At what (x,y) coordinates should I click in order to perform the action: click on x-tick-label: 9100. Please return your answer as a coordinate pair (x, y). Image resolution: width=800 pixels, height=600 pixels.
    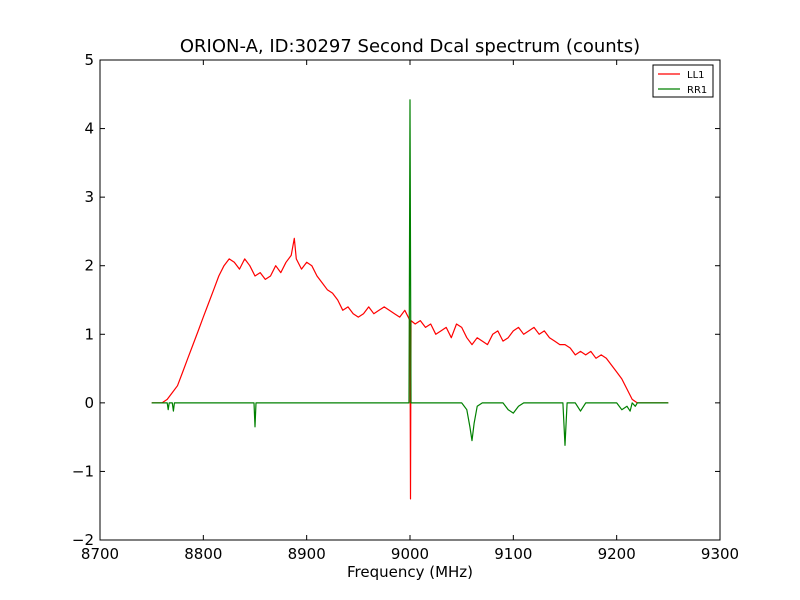
    Looking at the image, I should click on (513, 554).